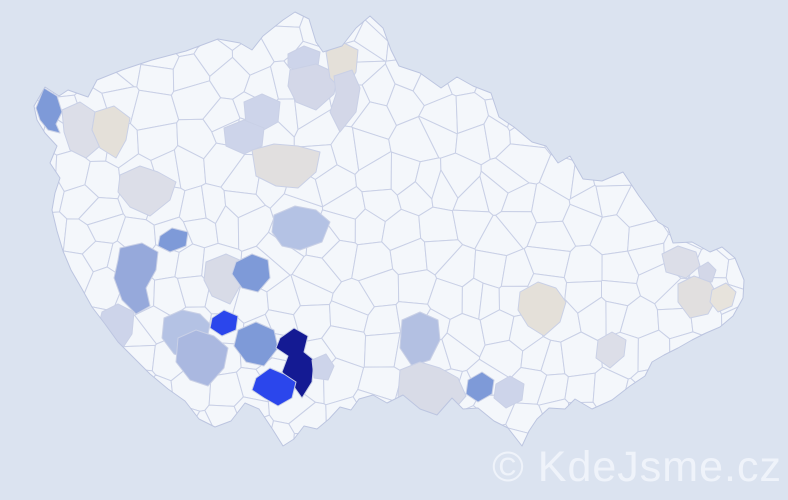 The image size is (788, 500). I want to click on district-region-north-slate-c, so click(345, 101).